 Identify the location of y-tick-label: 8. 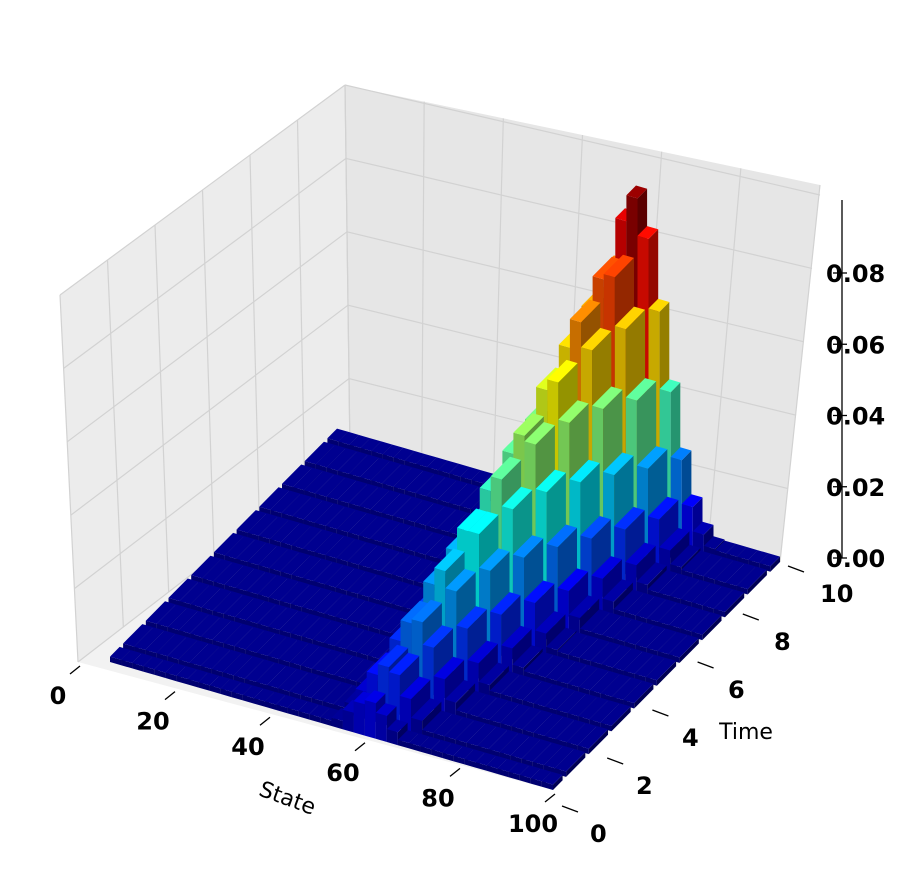
(782, 642).